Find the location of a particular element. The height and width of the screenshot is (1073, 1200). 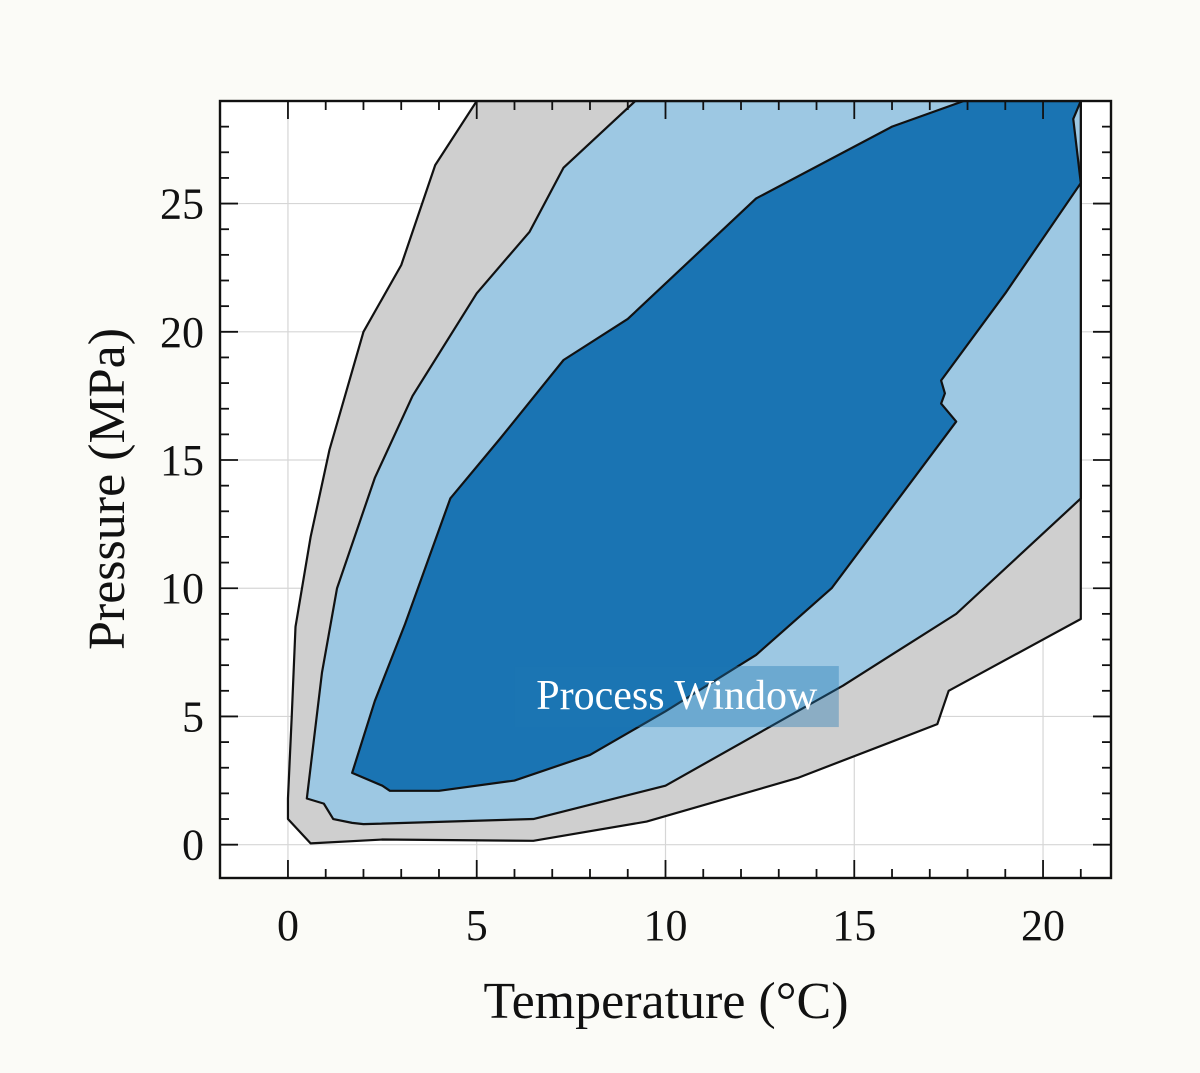

annotation-label: Process Window is located at coordinates (677, 696).